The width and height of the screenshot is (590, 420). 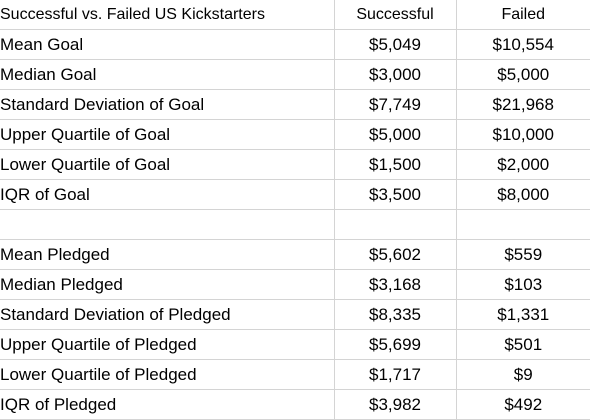 What do you see at coordinates (523, 164) in the screenshot?
I see `failed-value-cell: $2,000` at bounding box center [523, 164].